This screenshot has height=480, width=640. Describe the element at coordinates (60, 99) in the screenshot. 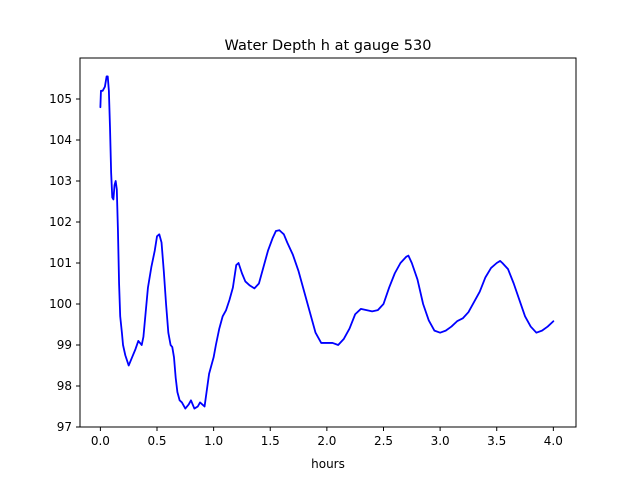

I see `y-tick-label: 105` at that location.